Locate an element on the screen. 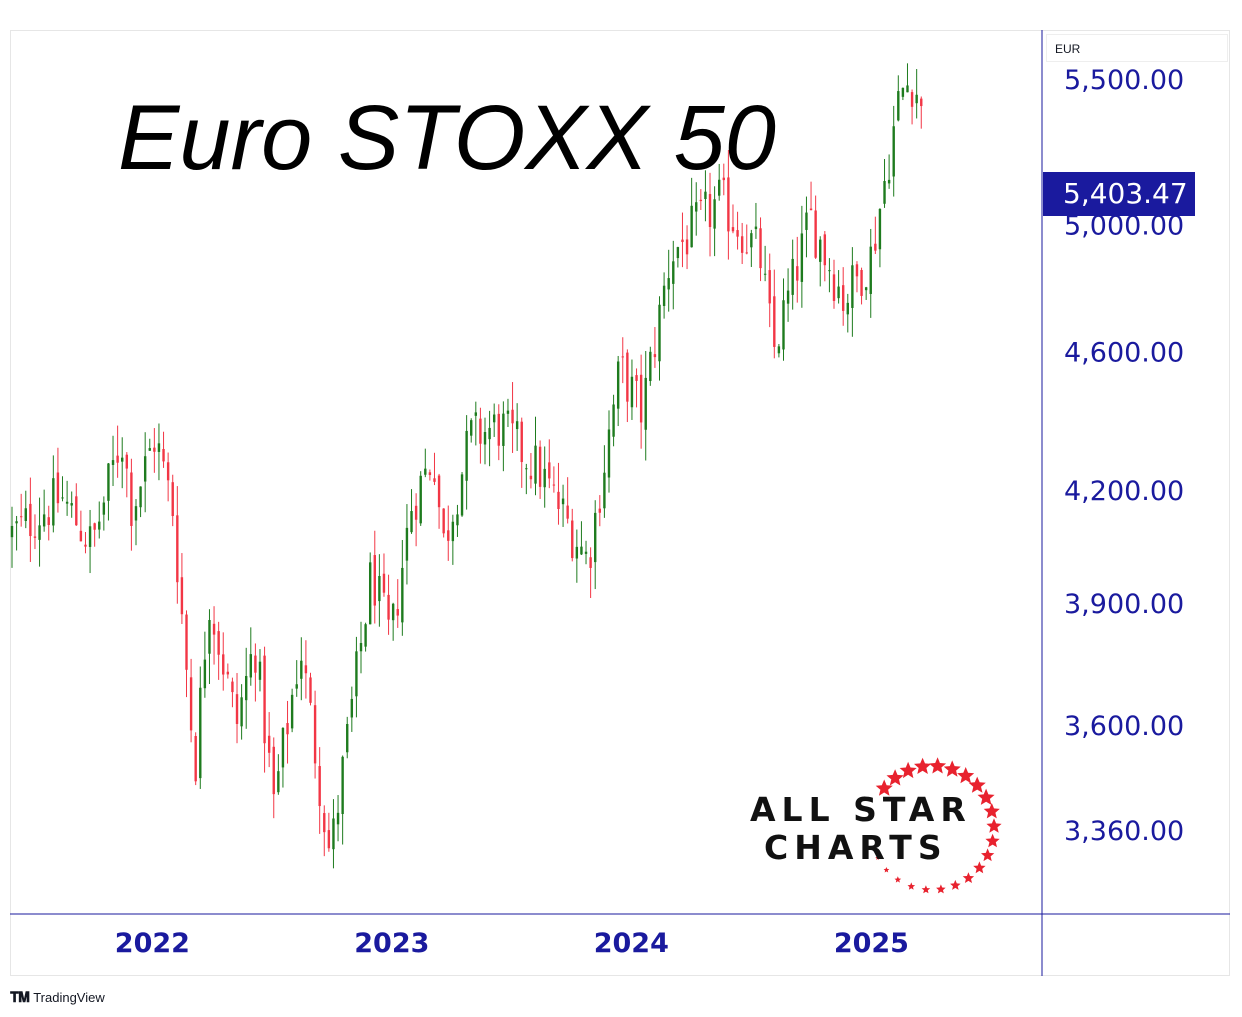  y-tick-label: 4,600.00 is located at coordinates (1124, 352).